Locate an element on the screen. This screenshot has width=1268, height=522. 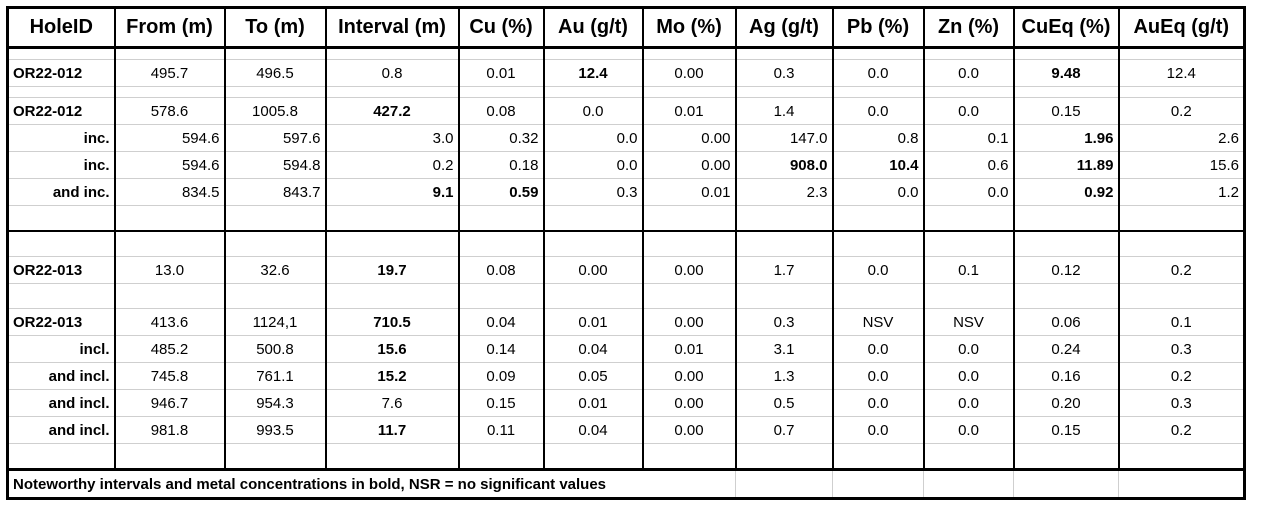
au-cell: 12.4 is located at coordinates (593, 73).